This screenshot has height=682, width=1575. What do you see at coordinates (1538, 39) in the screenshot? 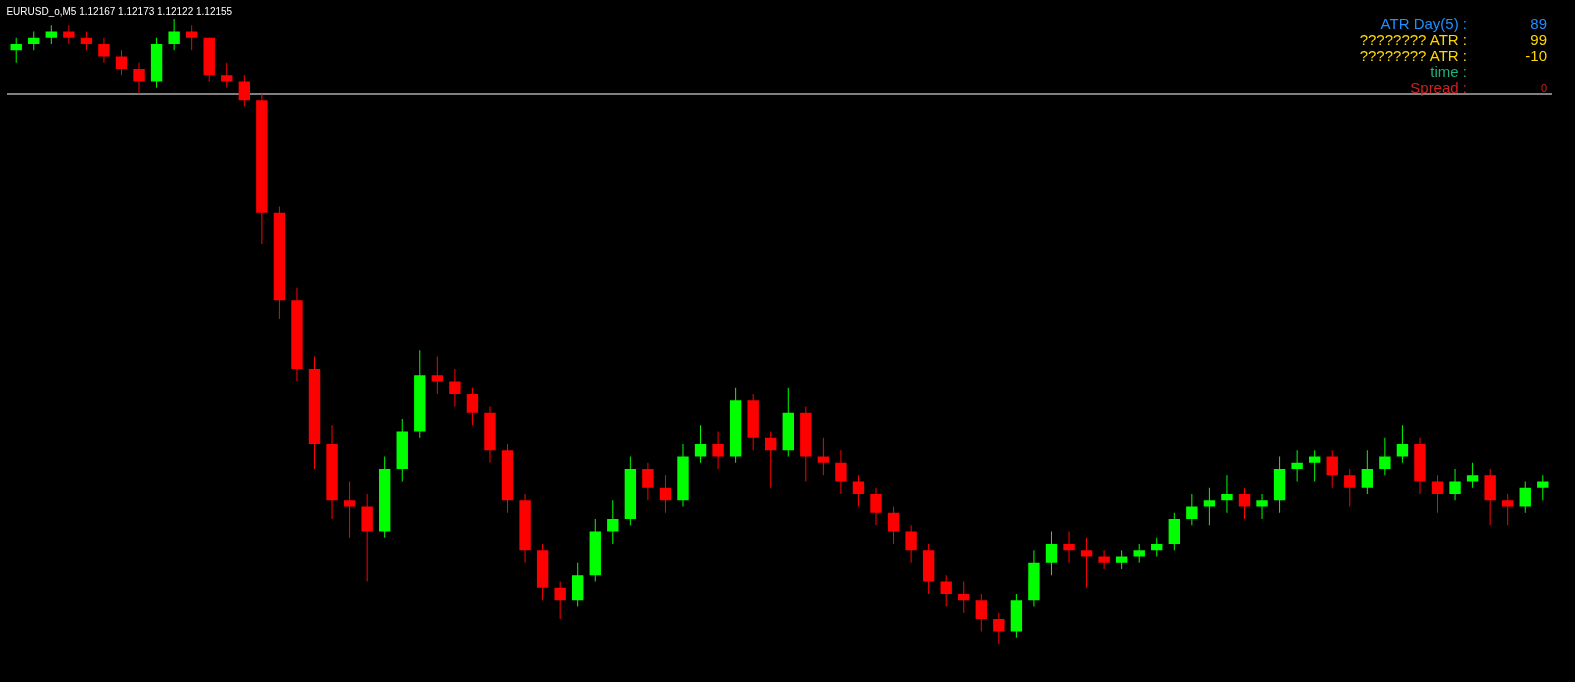
I see `annotation: 99` at bounding box center [1538, 39].